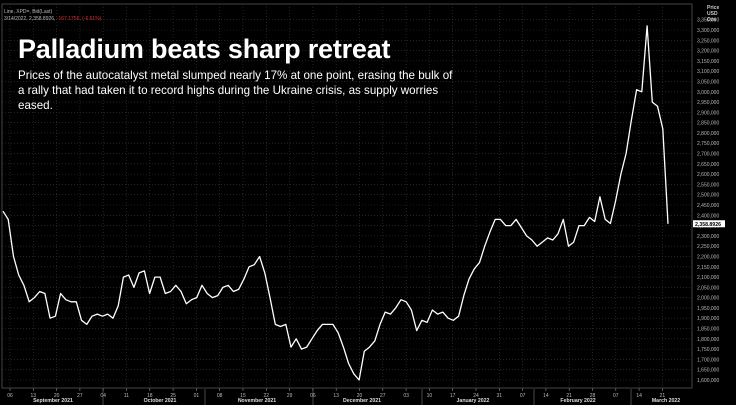  Describe the element at coordinates (713, 8) in the screenshot. I see `y-axis-title-line: Price` at that location.